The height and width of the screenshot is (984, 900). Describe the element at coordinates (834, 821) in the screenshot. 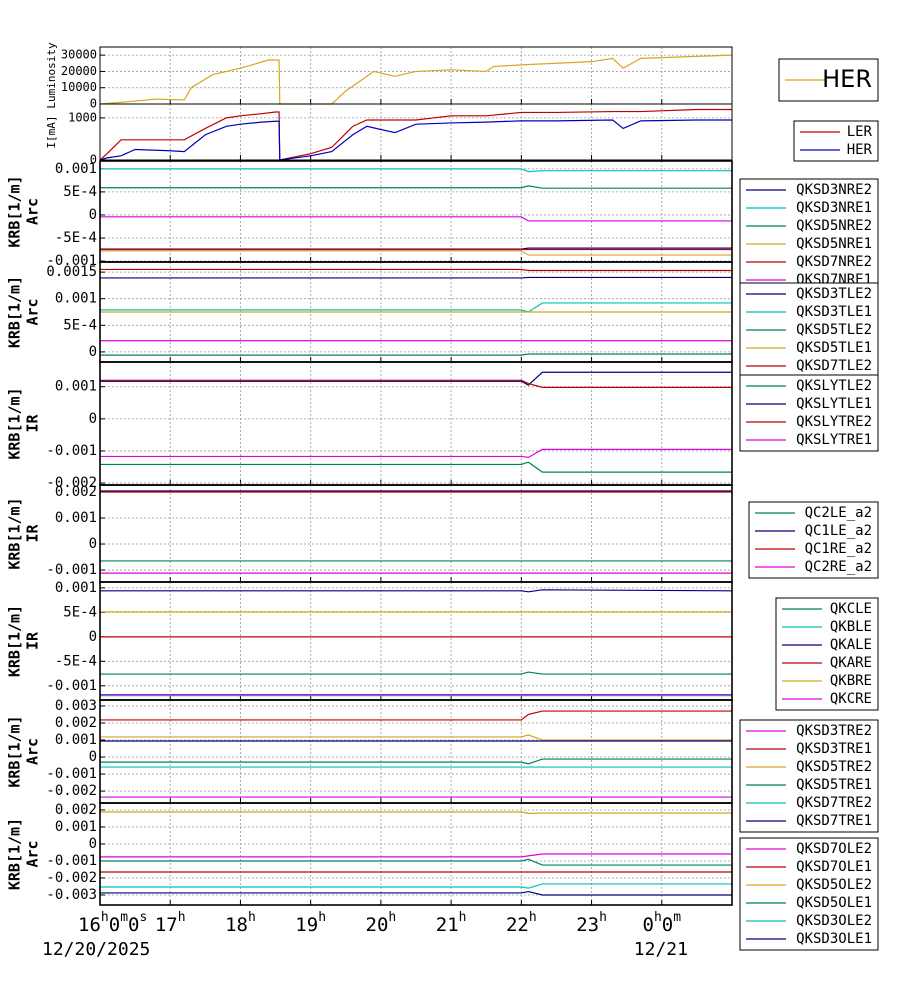

I see `legend-label: QKSD7TRE1` at that location.